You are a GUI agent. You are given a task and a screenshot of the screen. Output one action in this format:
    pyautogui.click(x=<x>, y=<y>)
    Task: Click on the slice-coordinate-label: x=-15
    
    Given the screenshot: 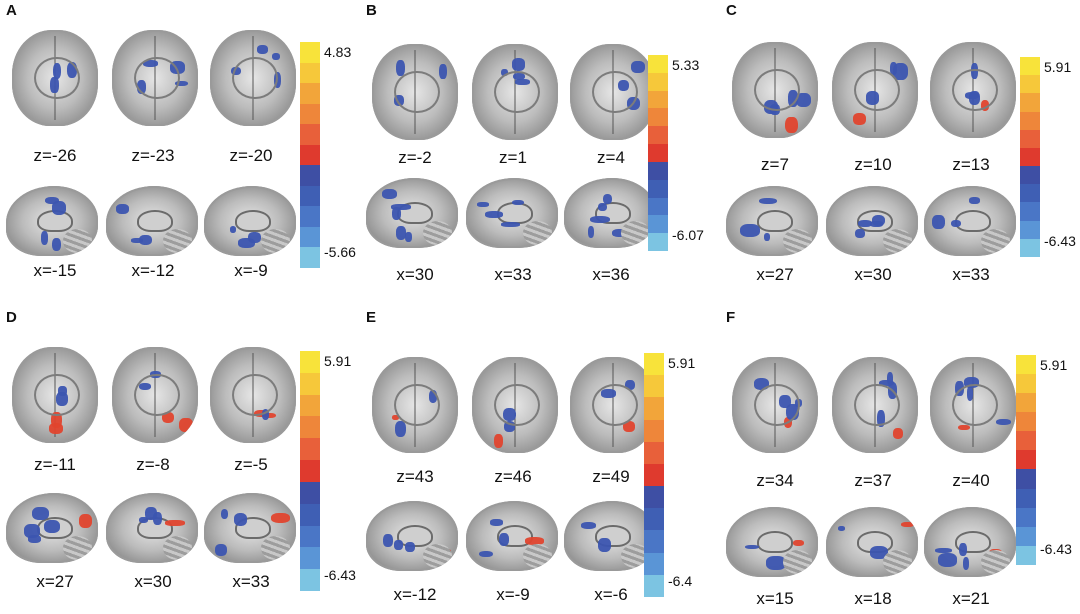 What is the action you would take?
    pyautogui.click(x=55, y=270)
    